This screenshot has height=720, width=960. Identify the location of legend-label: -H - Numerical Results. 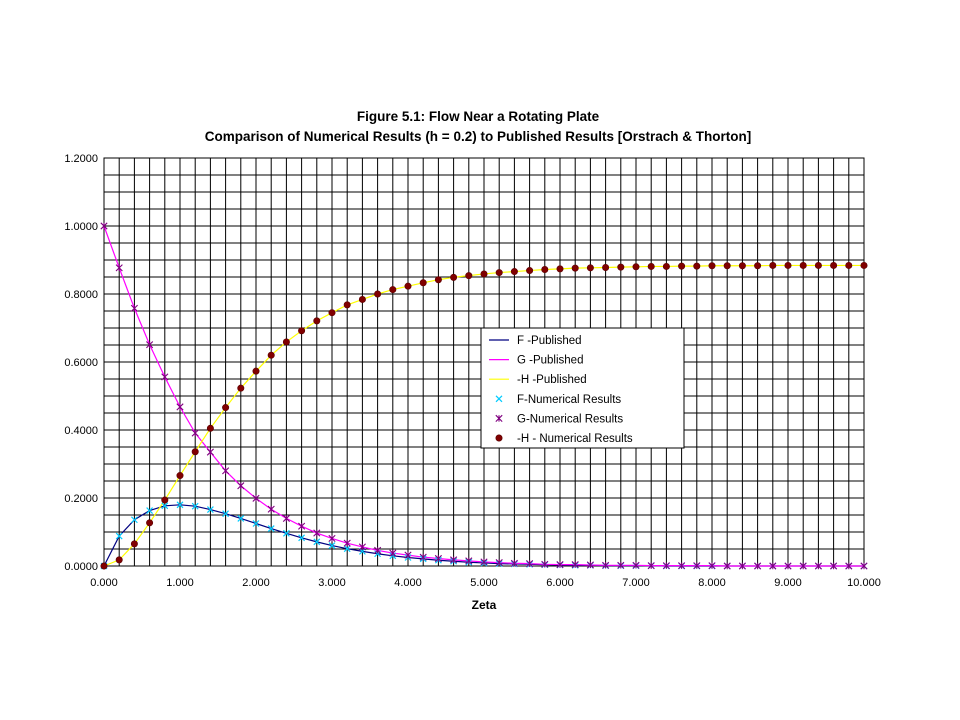
(575, 439).